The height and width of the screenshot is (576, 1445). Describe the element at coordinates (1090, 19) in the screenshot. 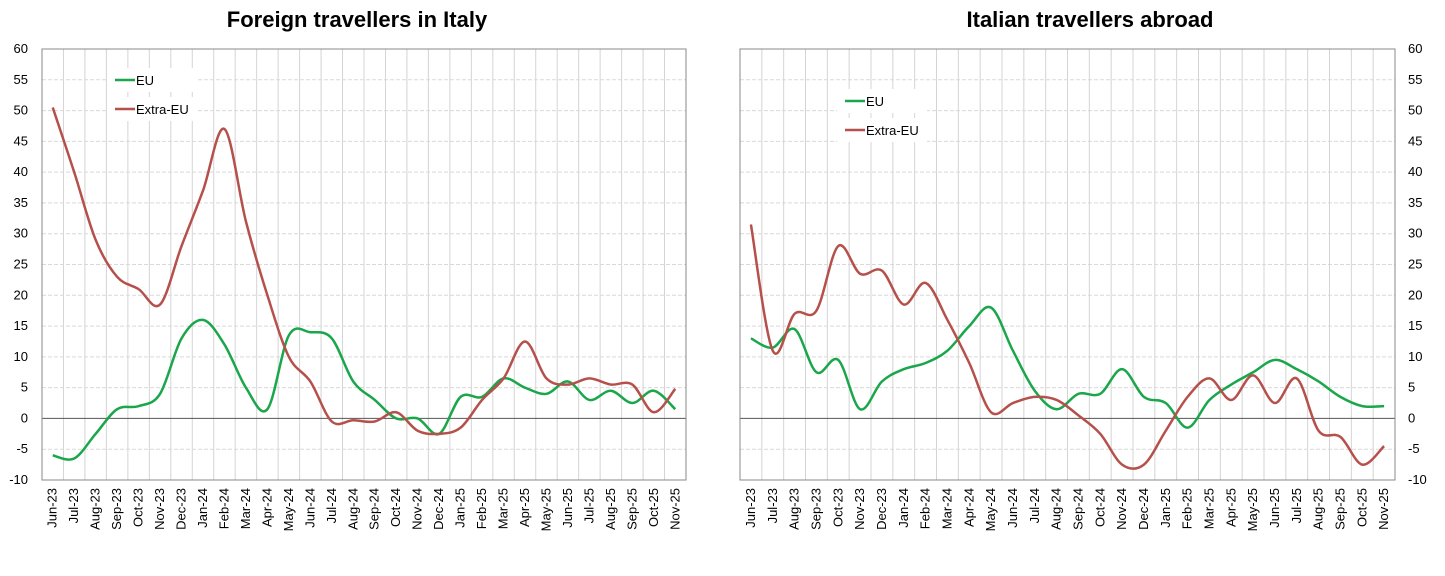

I see `chart-title: Italian travellers abroad` at that location.